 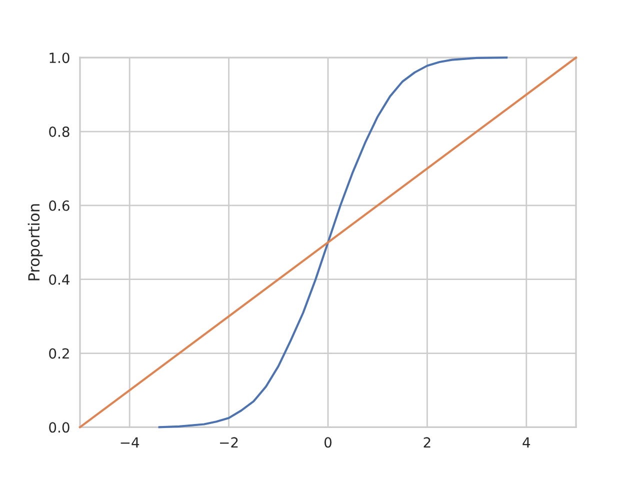 I want to click on y-tick-label: 0.8, so click(x=59, y=131).